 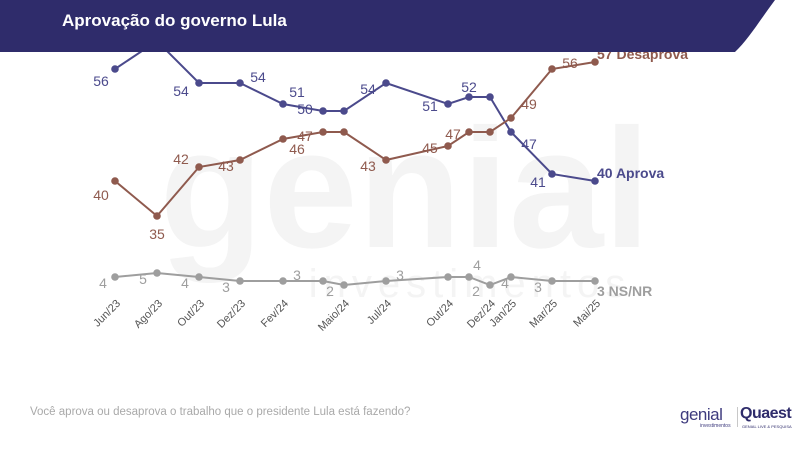 I want to click on header-background, so click(x=387, y=26).